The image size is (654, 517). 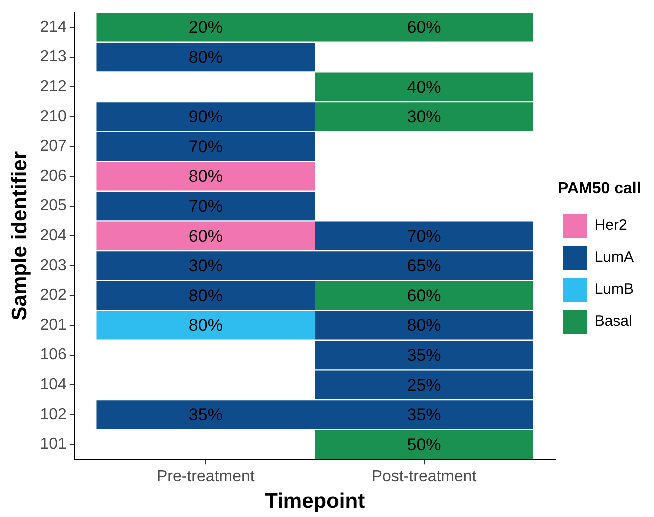 What do you see at coordinates (424, 444) in the screenshot?
I see `data-label: 50%` at bounding box center [424, 444].